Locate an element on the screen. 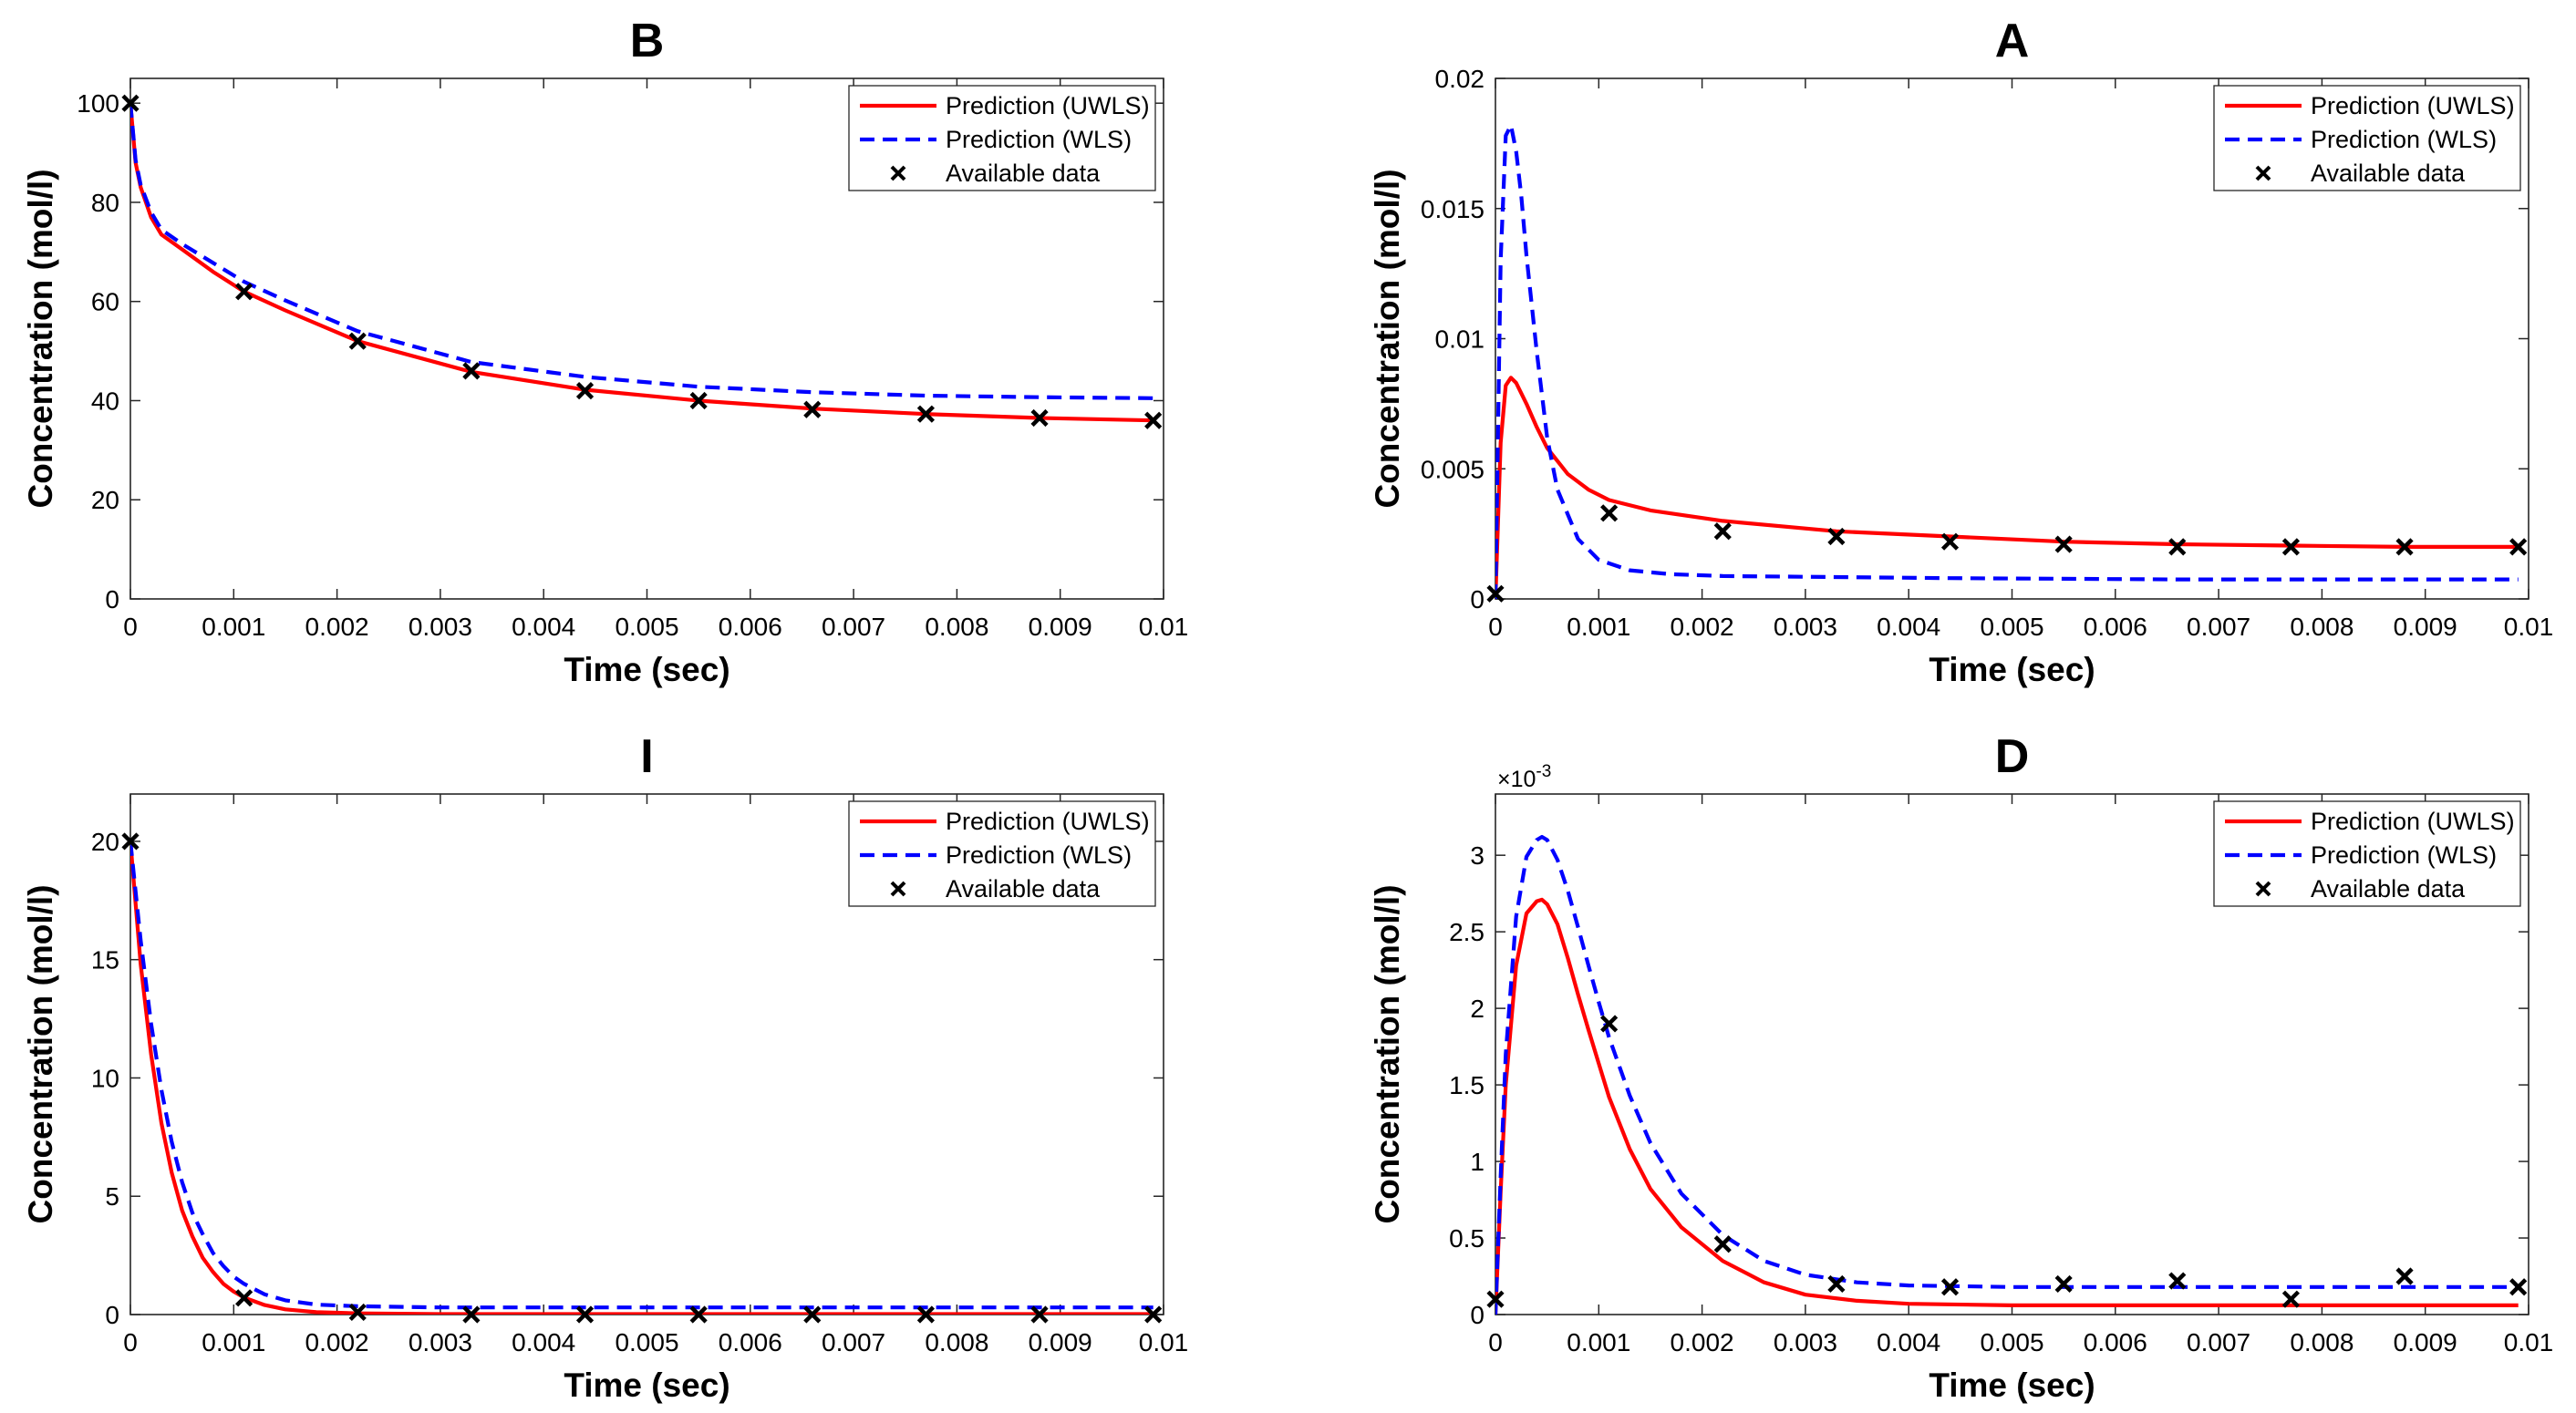  y-axis-exponent-power: -3 is located at coordinates (1543, 771).